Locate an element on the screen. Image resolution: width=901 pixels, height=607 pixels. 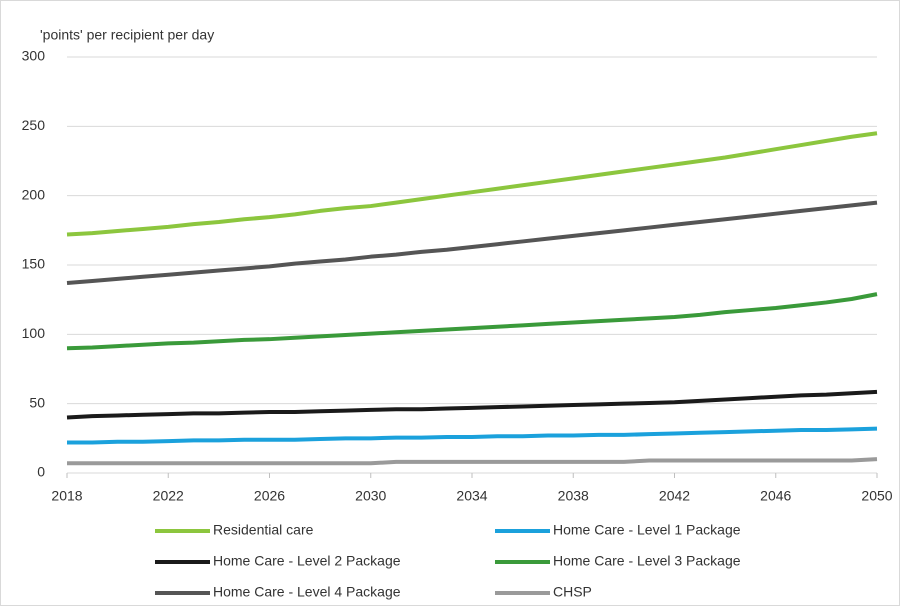
x-tick-label: 2018 is located at coordinates (66, 496).